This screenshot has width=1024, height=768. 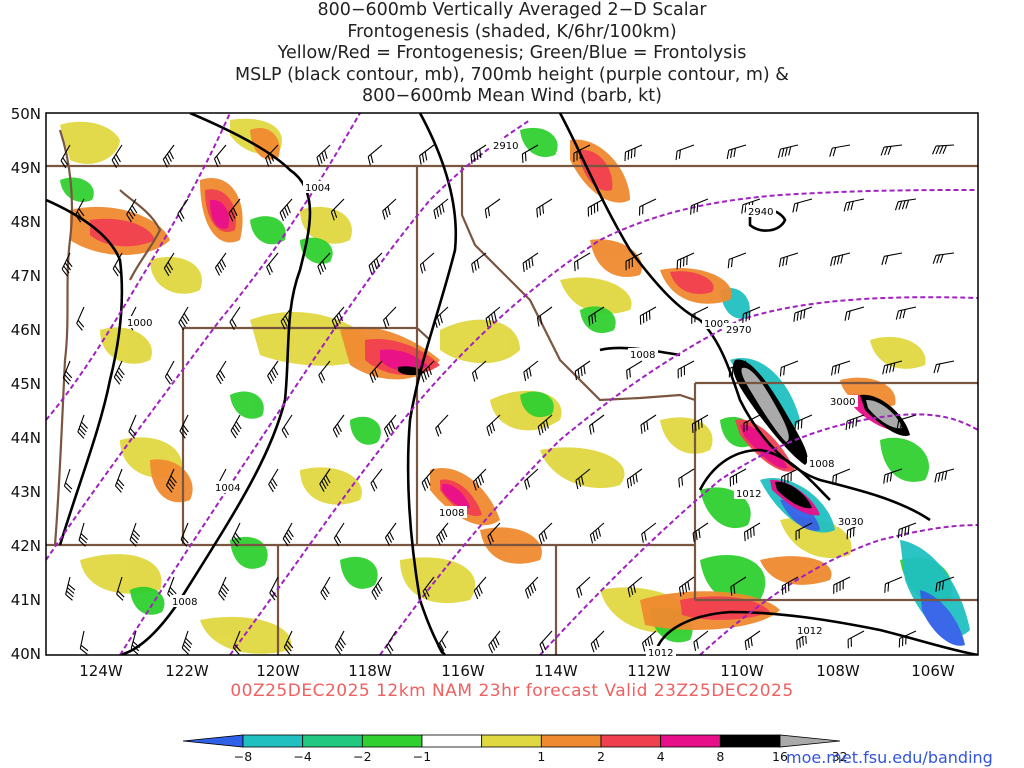 What do you see at coordinates (370, 671) in the screenshot?
I see `lon-label: 118W` at bounding box center [370, 671].